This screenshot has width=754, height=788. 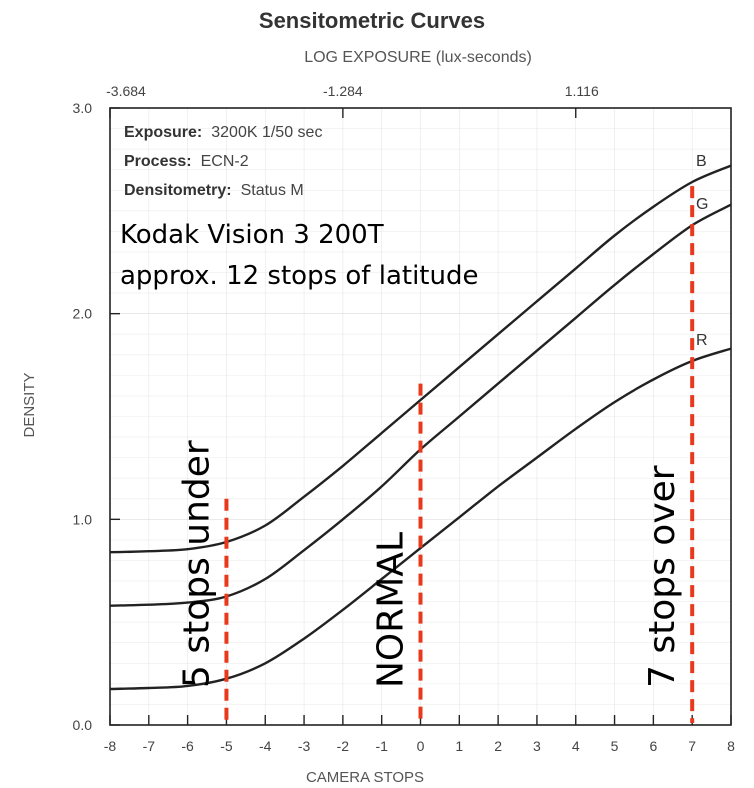 What do you see at coordinates (83, 519) in the screenshot?
I see `y-tick-label: 1.0` at bounding box center [83, 519].